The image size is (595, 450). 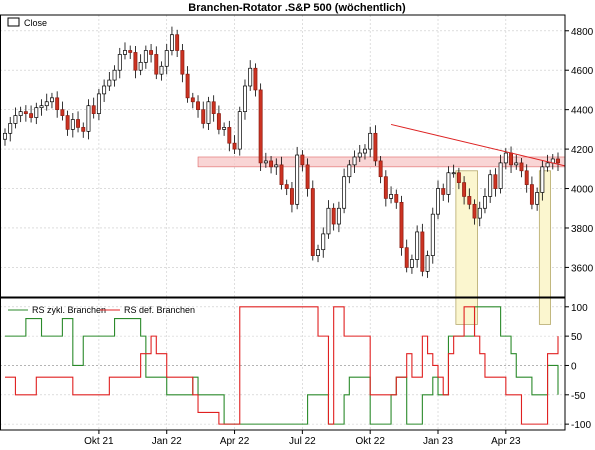 What do you see at coordinates (579, 308) in the screenshot?
I see `rs-tick-label: 100` at bounding box center [579, 308].